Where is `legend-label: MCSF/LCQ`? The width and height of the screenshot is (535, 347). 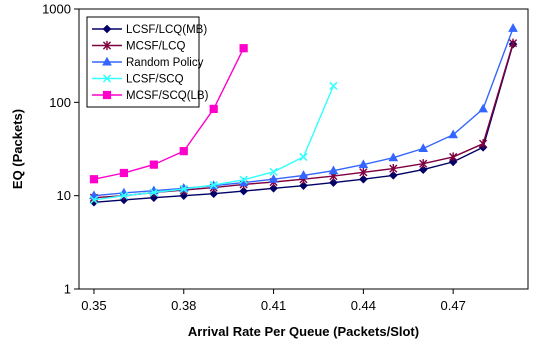
legend-label: MCSF/LCQ is located at coordinates (155, 47).